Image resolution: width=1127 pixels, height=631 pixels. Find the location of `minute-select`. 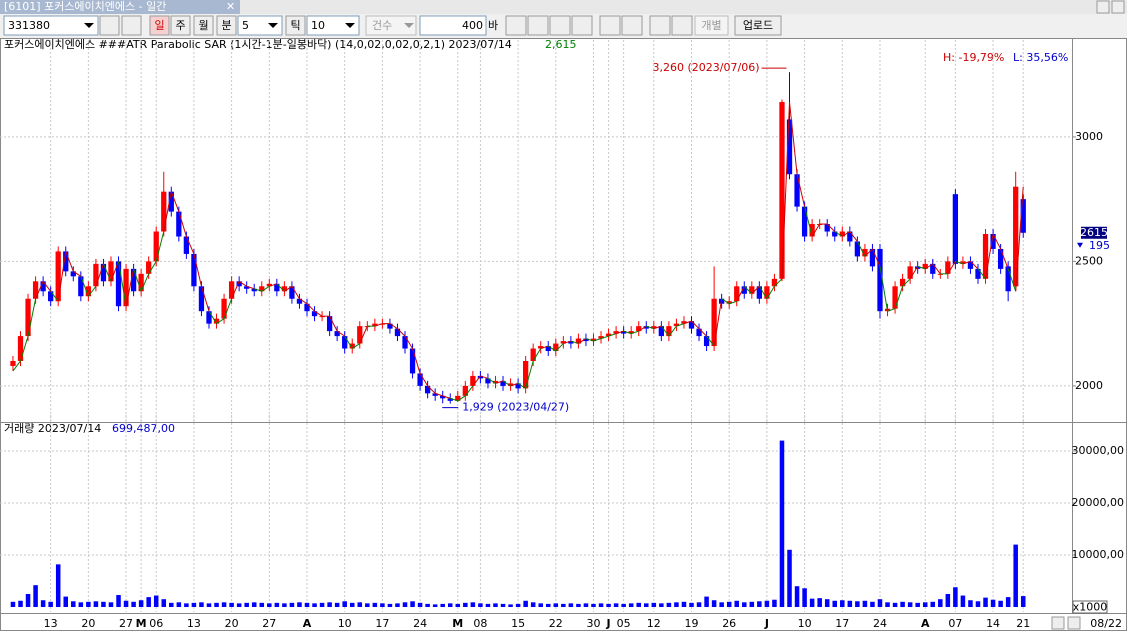

minute-select is located at coordinates (260, 25).